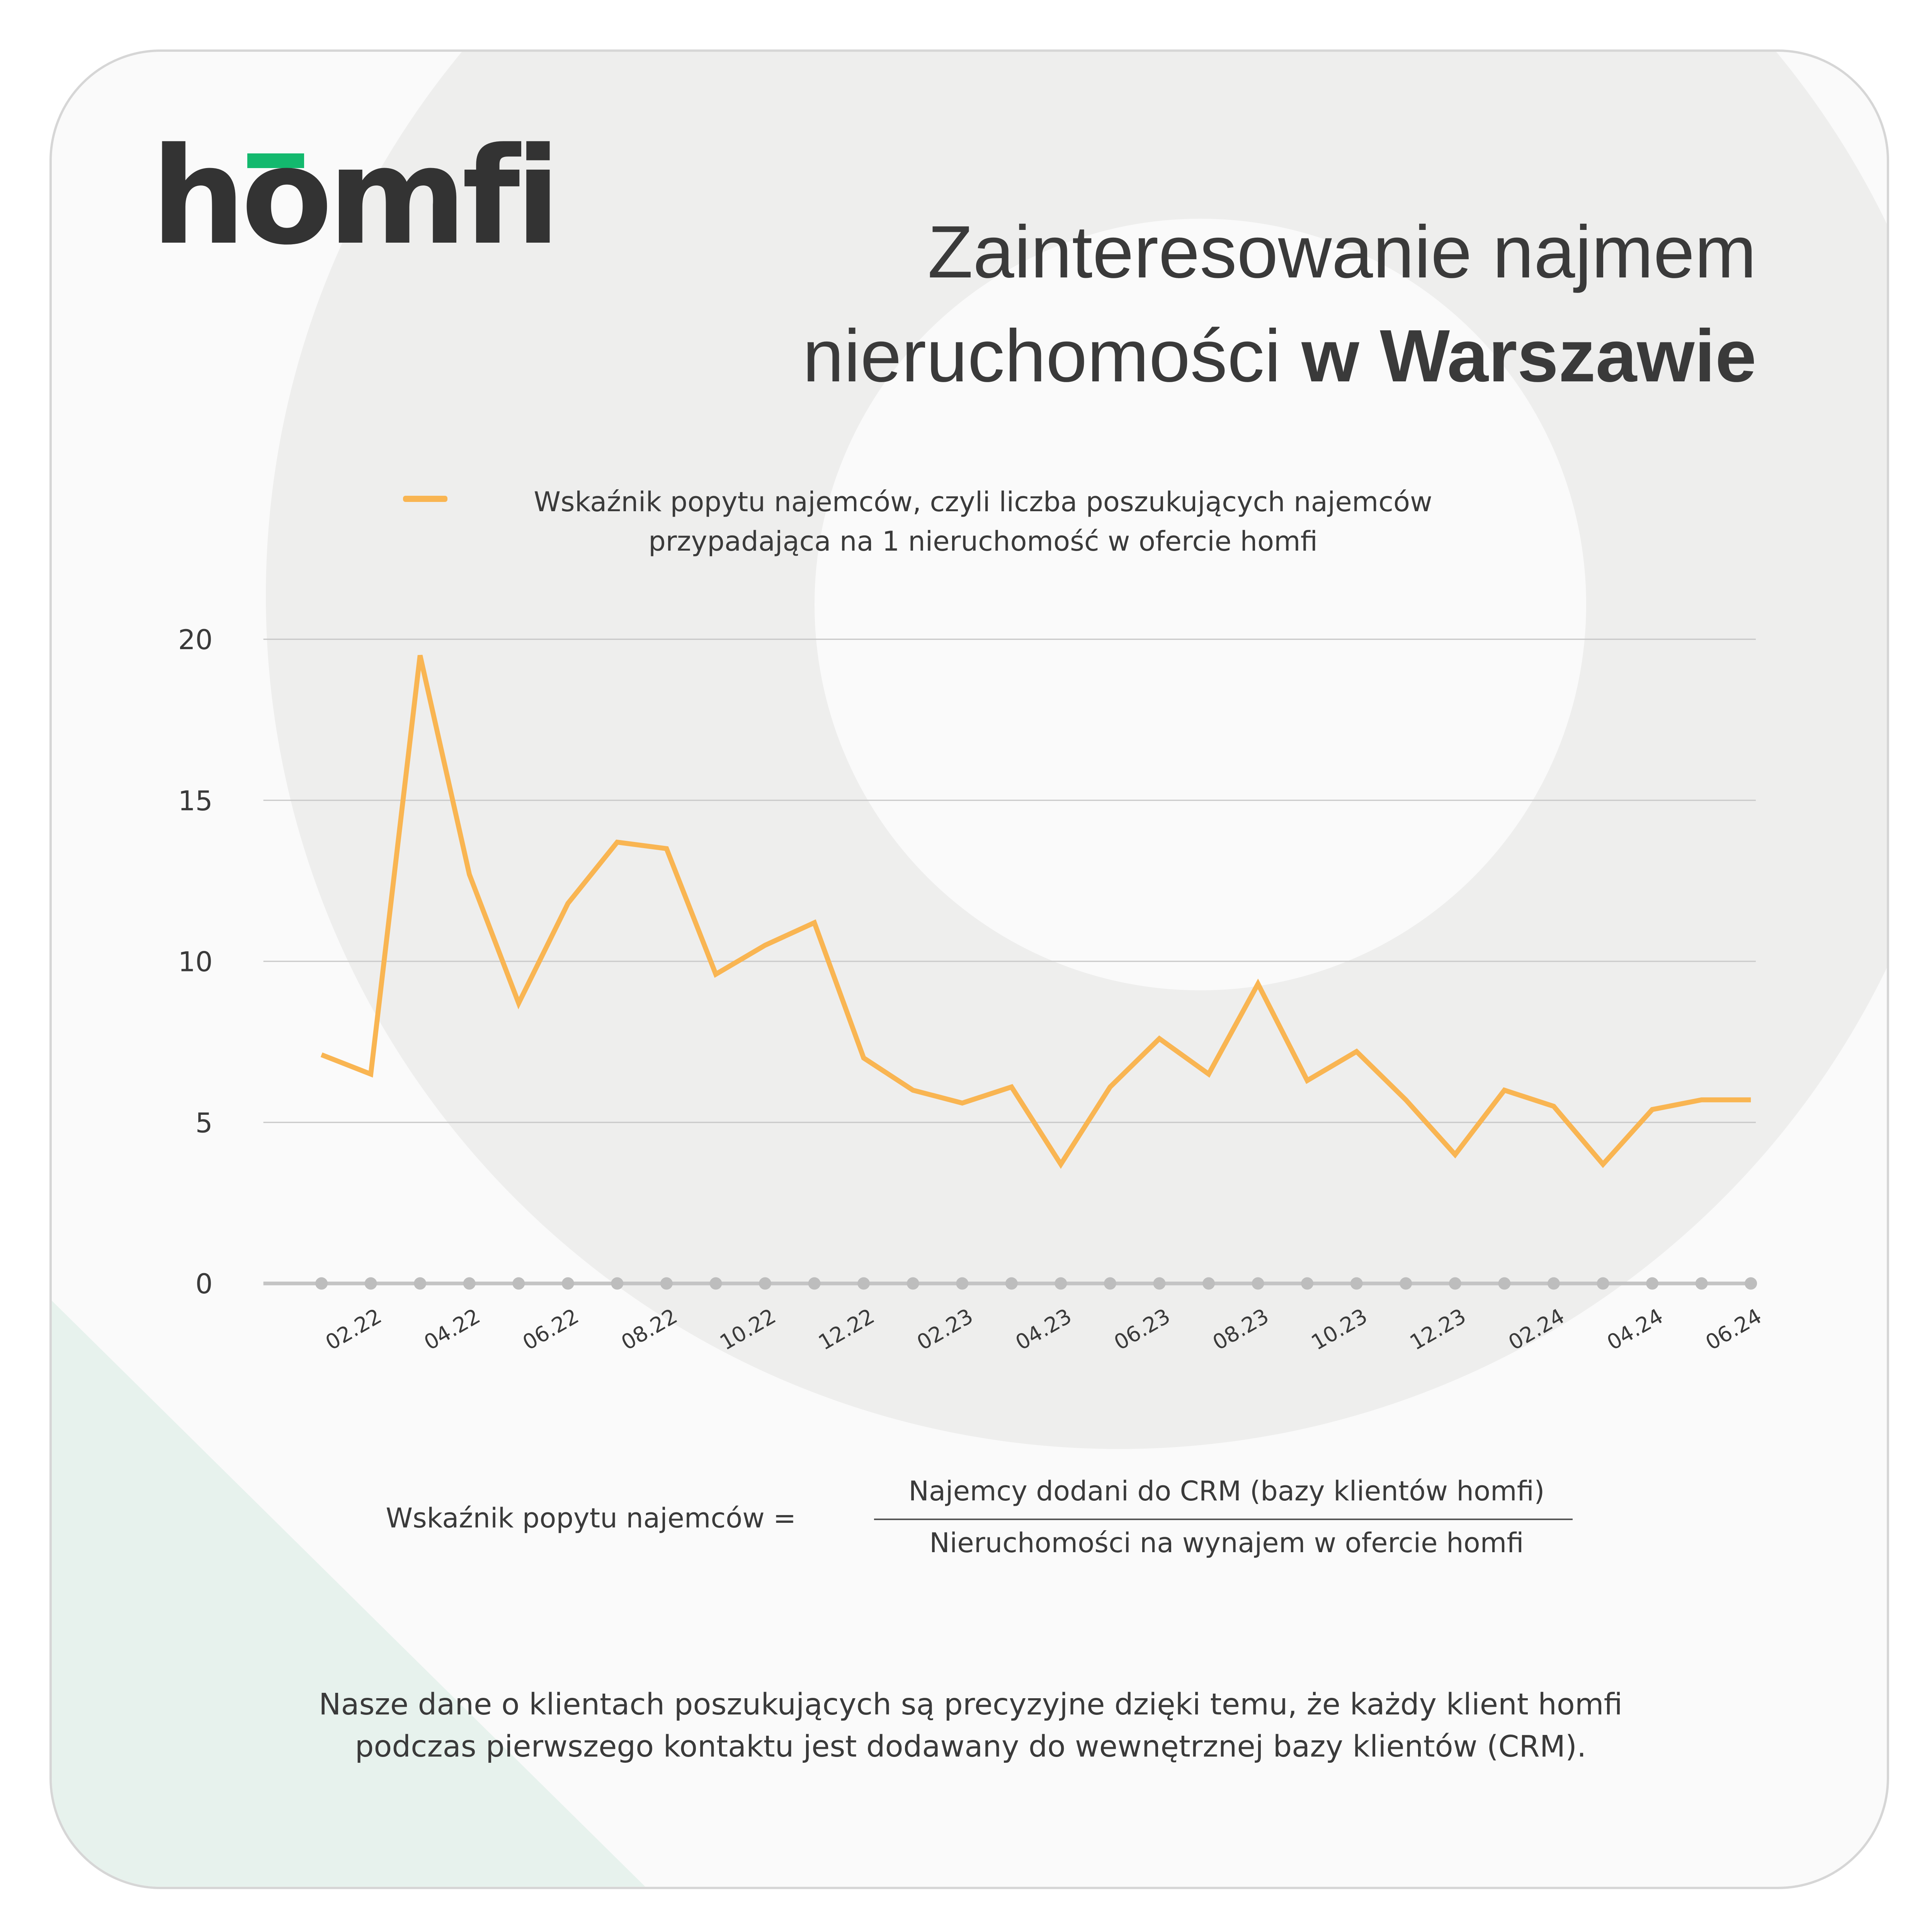 The image size is (1932, 1932). I want to click on x-tick-label: 12.23, so click(1438, 1329).